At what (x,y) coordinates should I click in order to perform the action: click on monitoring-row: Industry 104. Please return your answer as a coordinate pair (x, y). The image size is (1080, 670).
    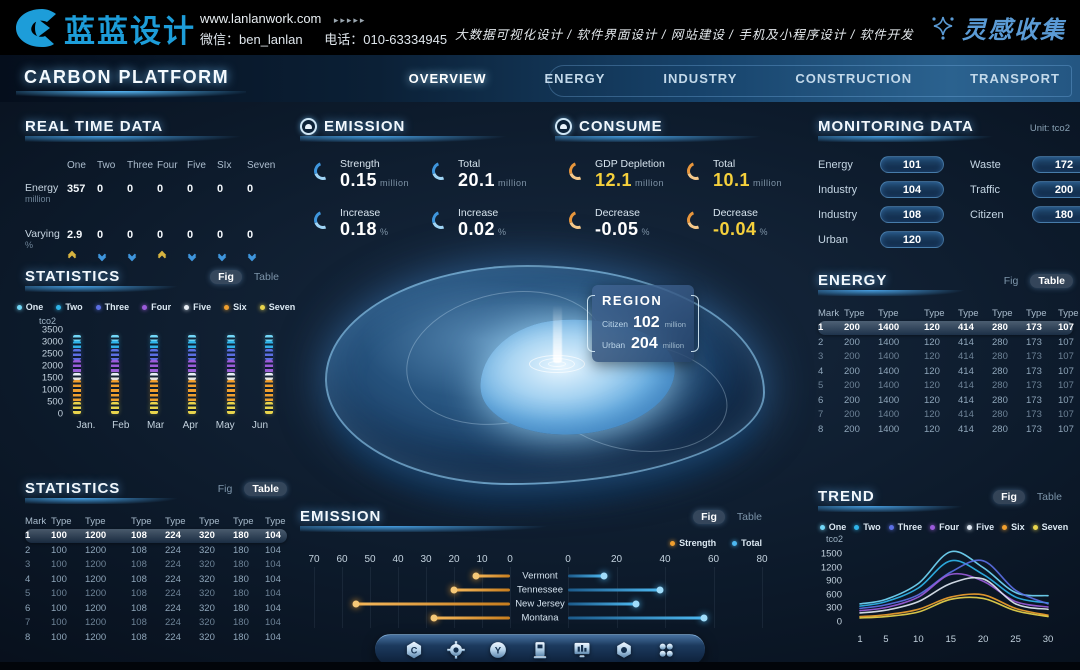
    Looking at the image, I should click on (881, 189).